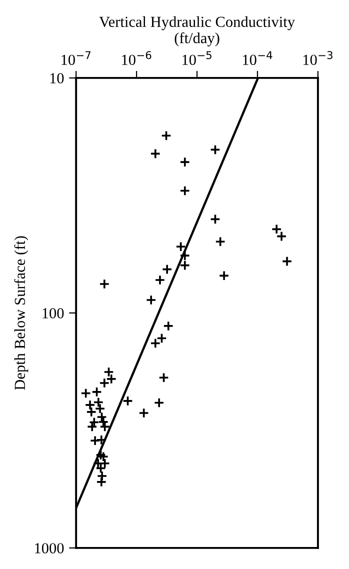  Describe the element at coordinates (197, 58) in the screenshot. I see `x-tick-label: 10$^{−5}$` at that location.